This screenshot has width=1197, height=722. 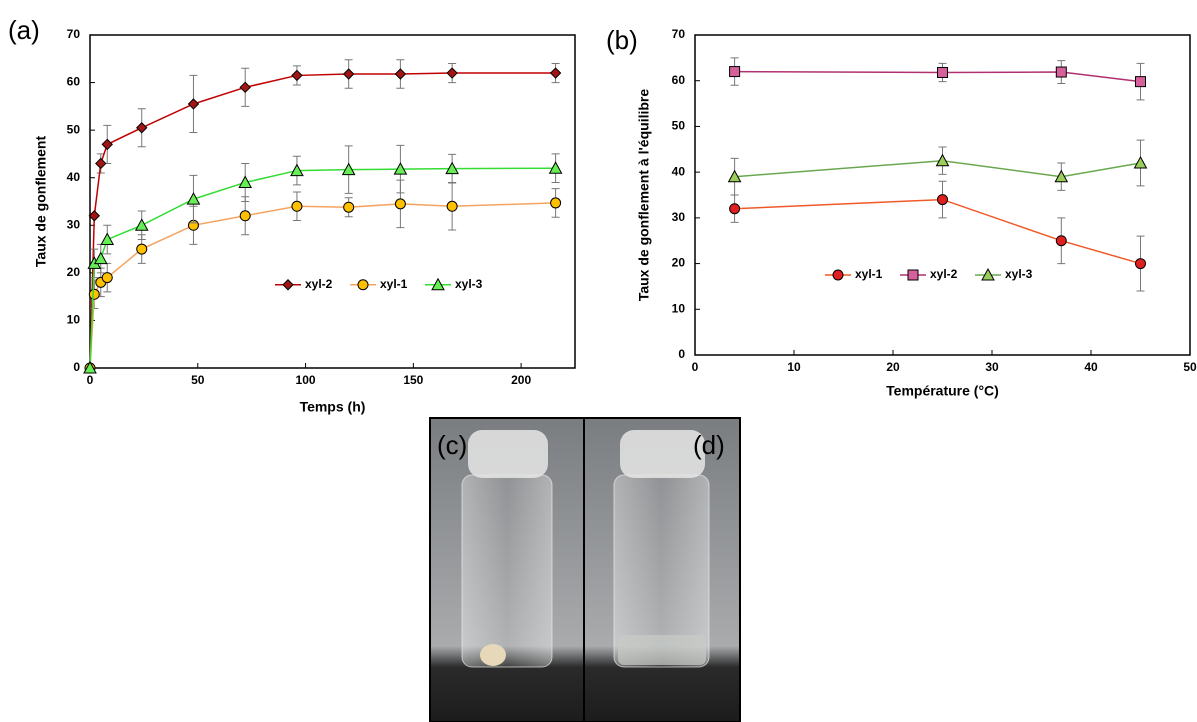 What do you see at coordinates (794, 367) in the screenshot?
I see `x-tick-label: 10` at bounding box center [794, 367].